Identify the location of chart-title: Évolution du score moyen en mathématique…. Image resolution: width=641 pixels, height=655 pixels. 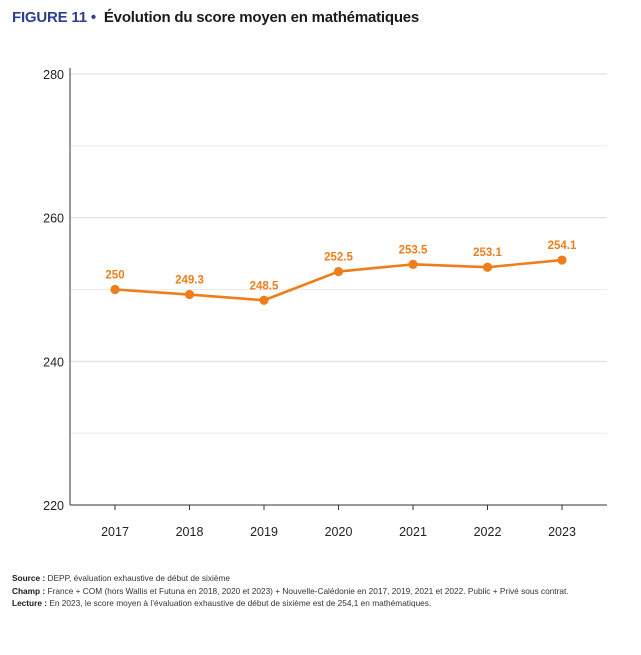
(261, 17).